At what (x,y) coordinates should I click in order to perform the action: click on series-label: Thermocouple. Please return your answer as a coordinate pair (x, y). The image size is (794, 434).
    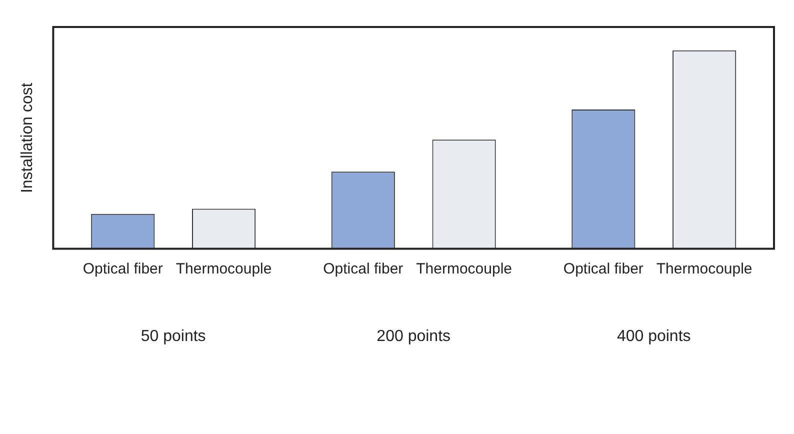
    Looking at the image, I should click on (224, 269).